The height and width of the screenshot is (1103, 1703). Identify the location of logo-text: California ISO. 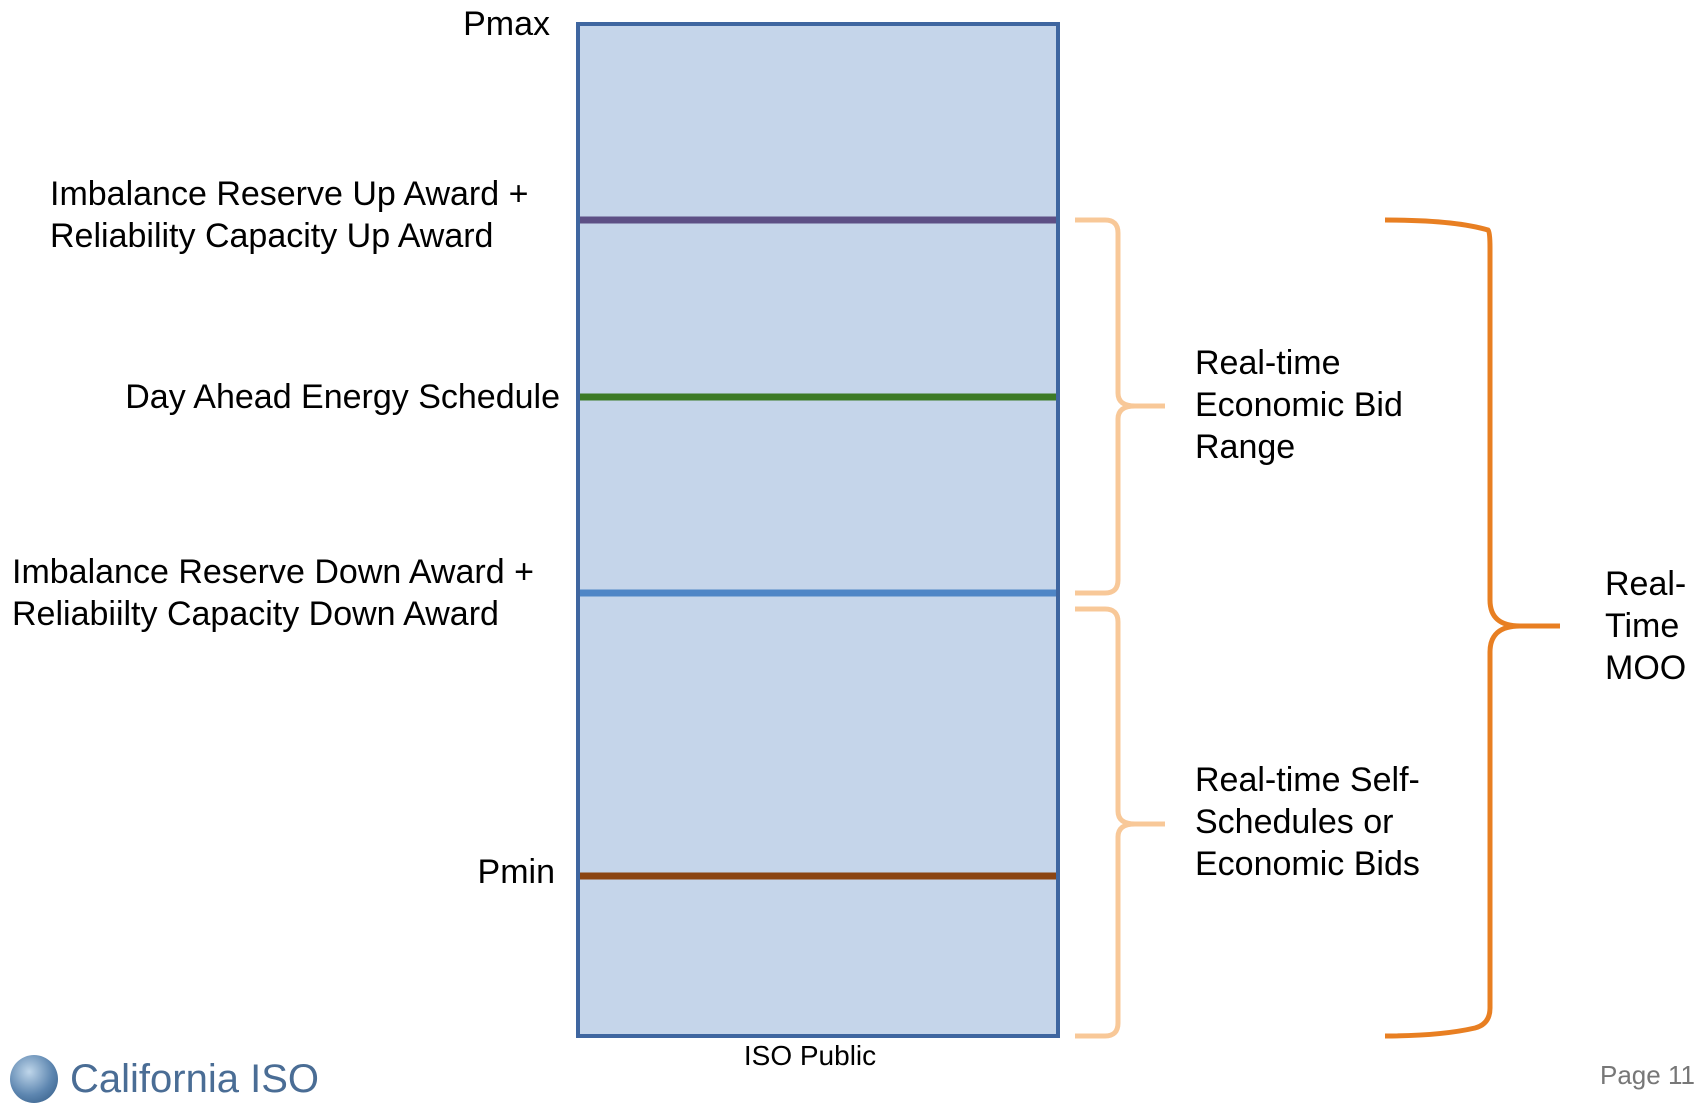
(194, 1079).